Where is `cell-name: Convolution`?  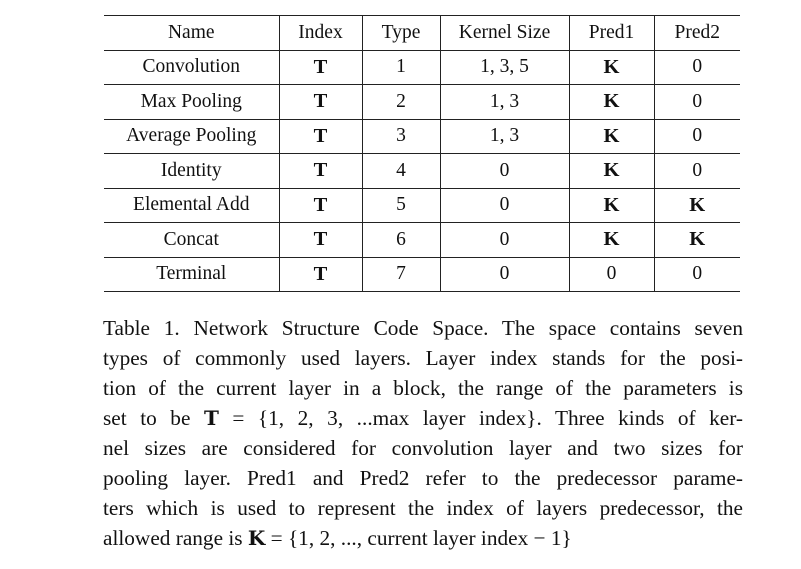 cell-name: Convolution is located at coordinates (191, 67).